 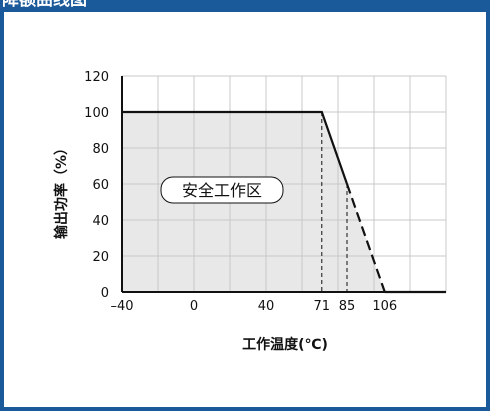 I want to click on x-tick-label: 40, so click(x=266, y=306).